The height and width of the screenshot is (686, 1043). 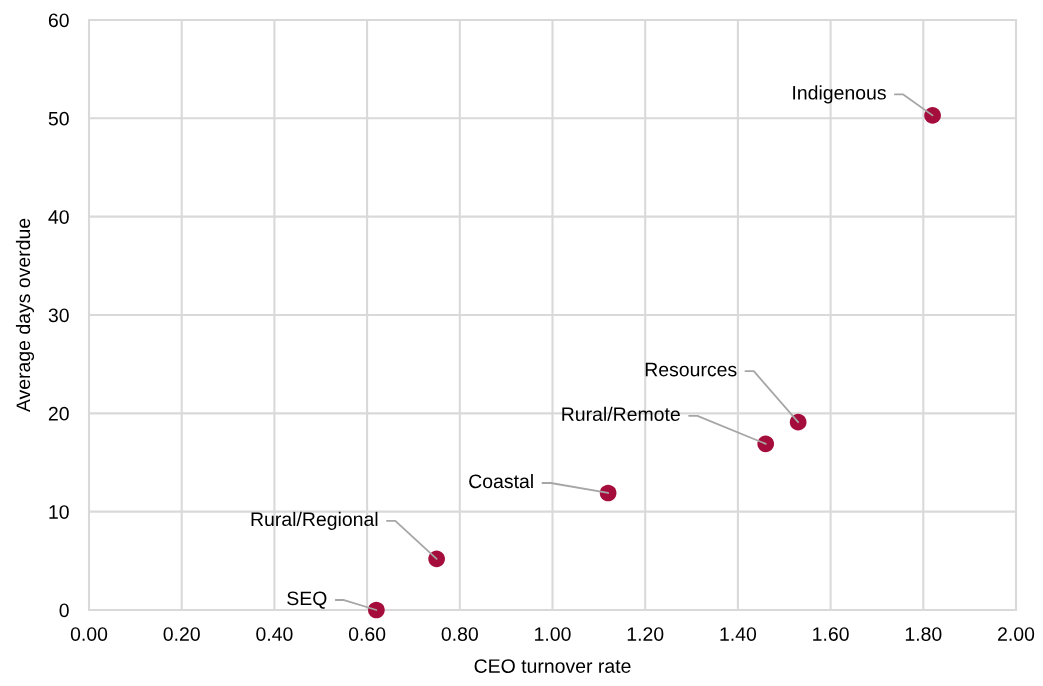 What do you see at coordinates (553, 634) in the screenshot?
I see `x-tick-label: 1.00` at bounding box center [553, 634].